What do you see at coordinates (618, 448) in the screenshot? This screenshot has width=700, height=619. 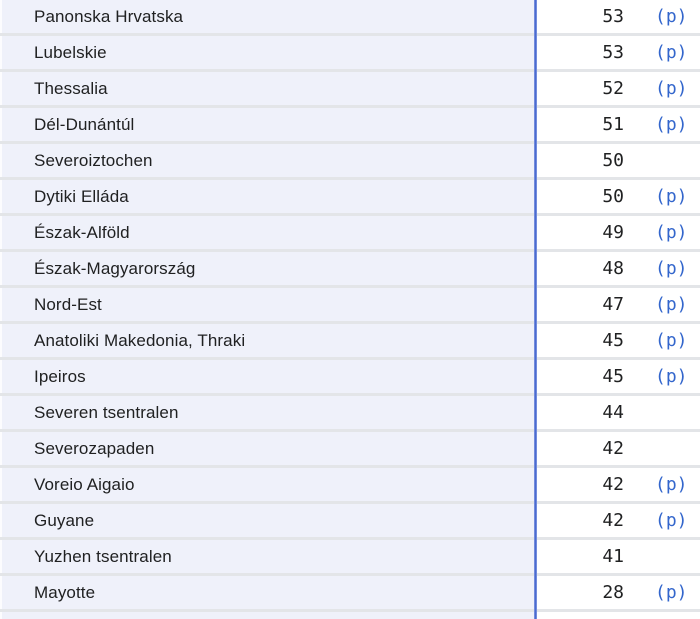 I see `region-value-cell: 42` at bounding box center [618, 448].